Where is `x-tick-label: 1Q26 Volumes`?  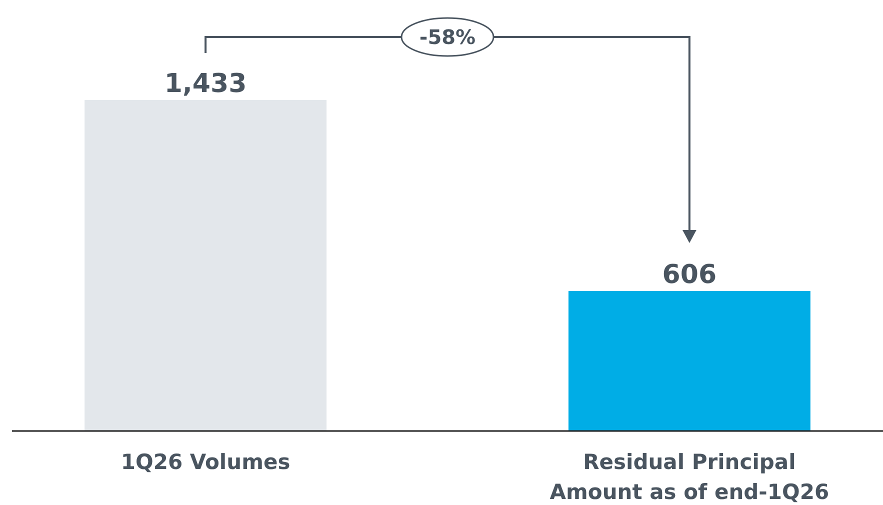
x-tick-label: 1Q26 Volumes is located at coordinates (205, 462).